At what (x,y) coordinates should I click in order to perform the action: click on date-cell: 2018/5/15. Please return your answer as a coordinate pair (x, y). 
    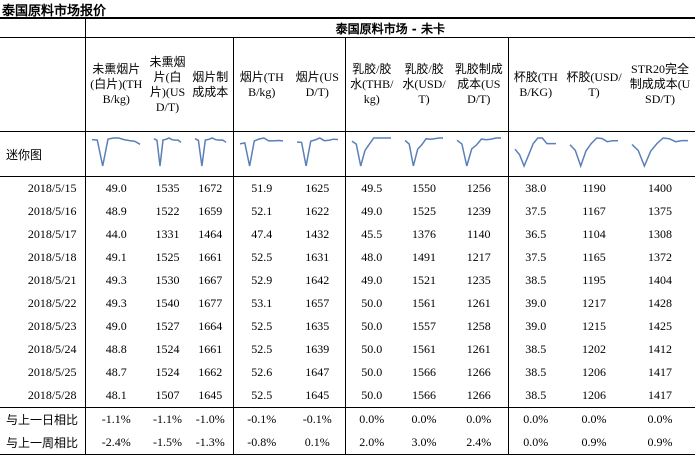
    Looking at the image, I should click on (52, 188).